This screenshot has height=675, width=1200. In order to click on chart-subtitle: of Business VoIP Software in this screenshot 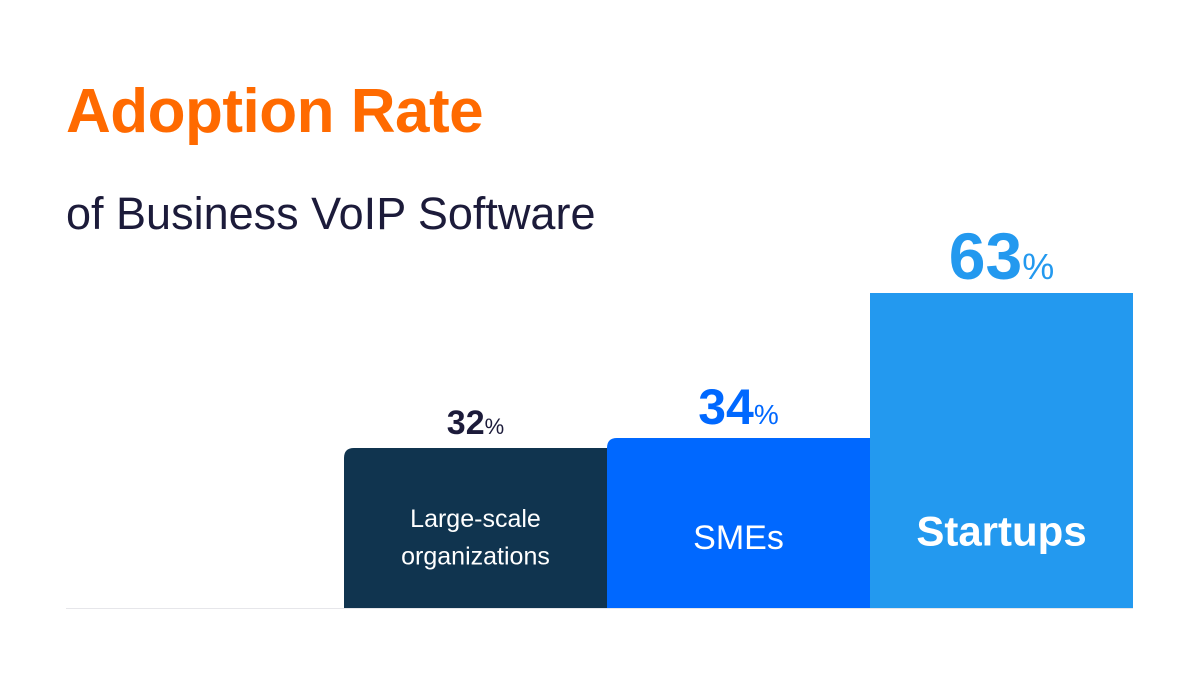, I will do `click(331, 213)`.